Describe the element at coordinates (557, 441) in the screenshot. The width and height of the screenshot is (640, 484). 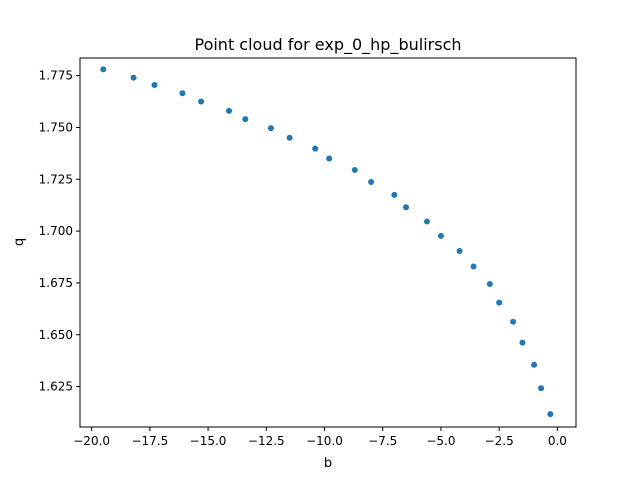
I see `x-tick-label: 0.0` at that location.